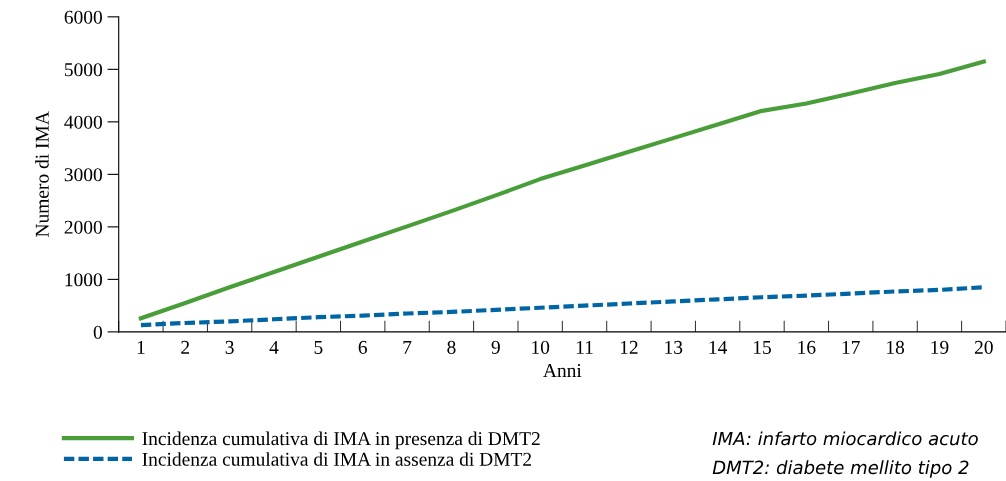 The width and height of the screenshot is (1006, 481). What do you see at coordinates (83, 227) in the screenshot?
I see `y-tick-label: 2000` at bounding box center [83, 227].